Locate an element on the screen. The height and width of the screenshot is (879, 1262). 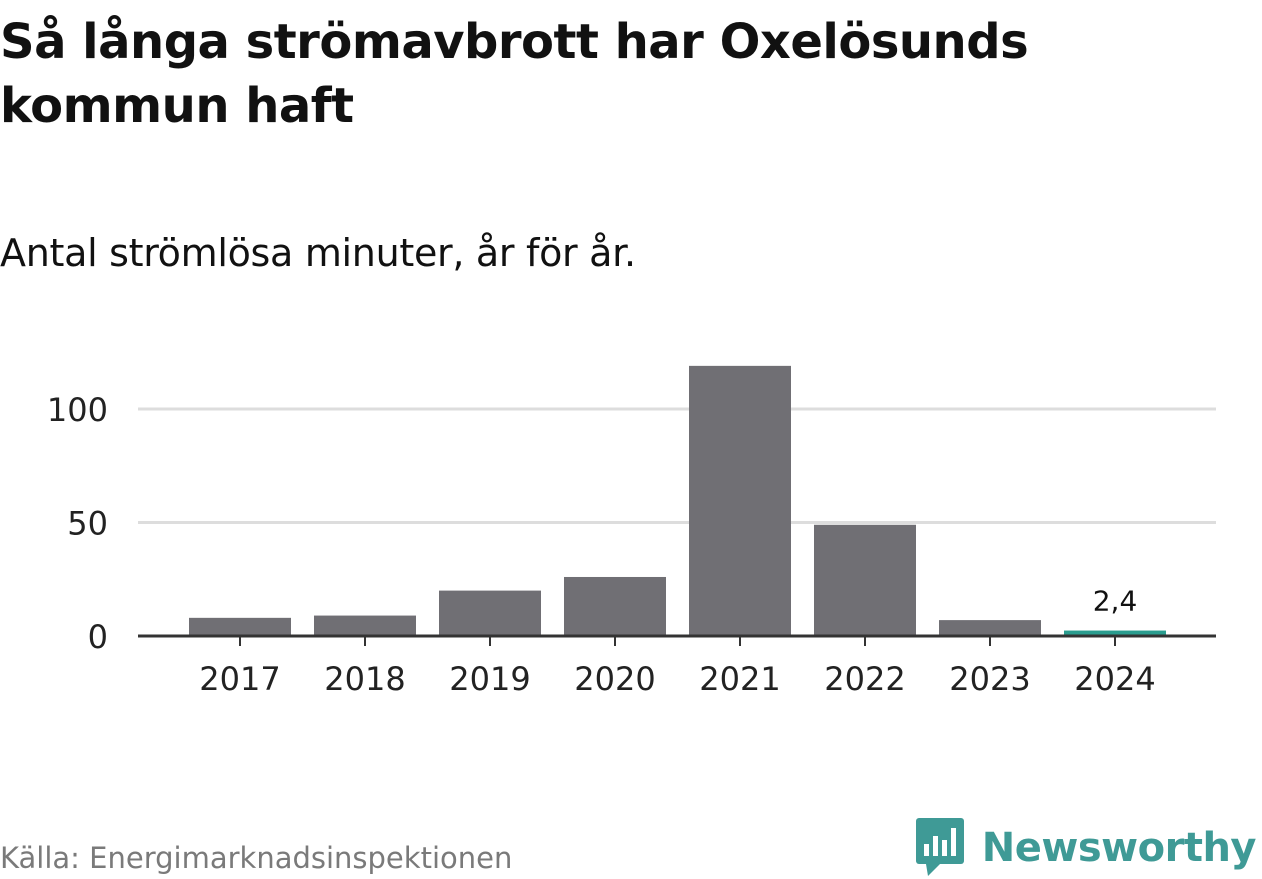
x-tick-label: 2020 is located at coordinates (614, 679).